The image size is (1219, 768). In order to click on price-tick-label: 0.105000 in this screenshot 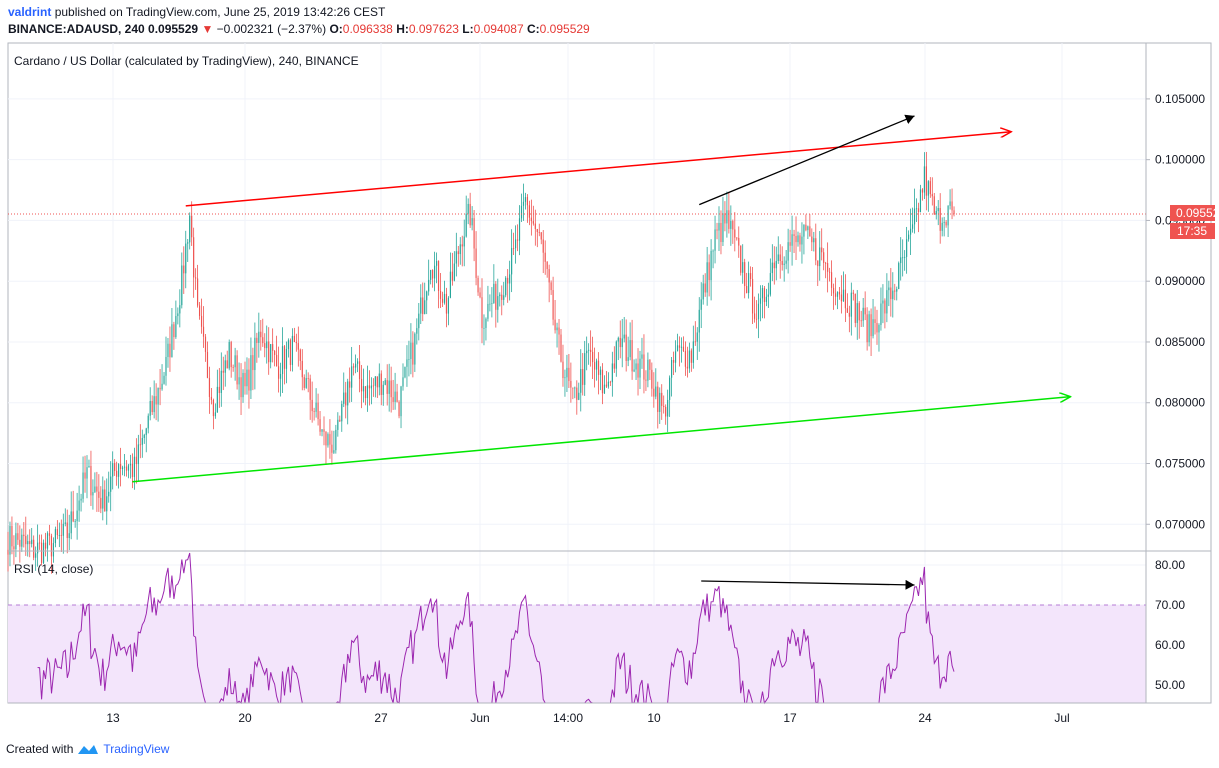, I will do `click(1180, 99)`.